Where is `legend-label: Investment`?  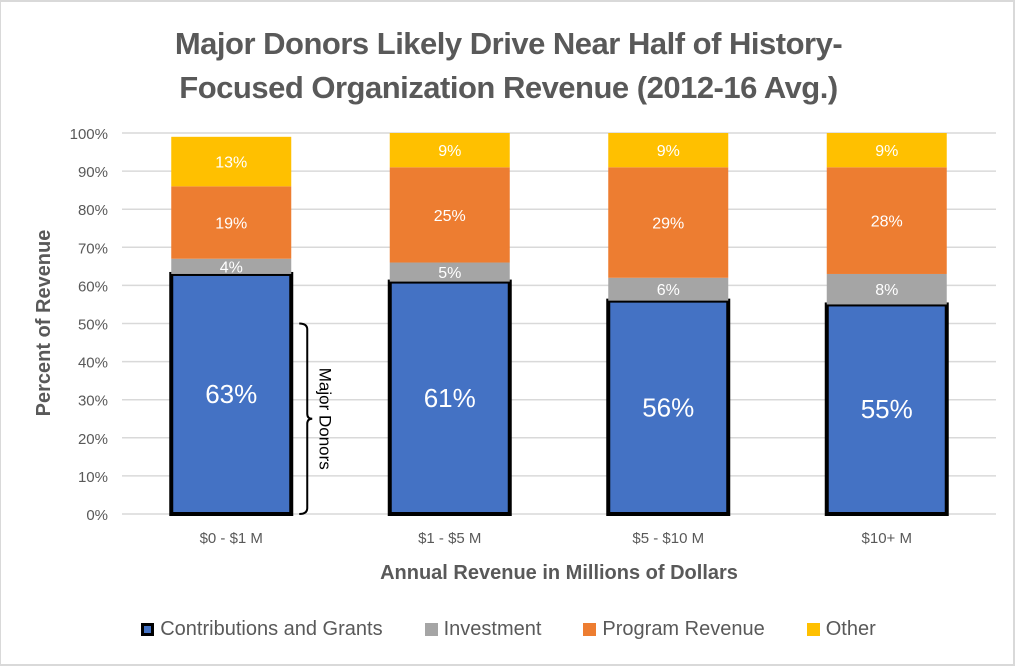 legend-label: Investment is located at coordinates (492, 629).